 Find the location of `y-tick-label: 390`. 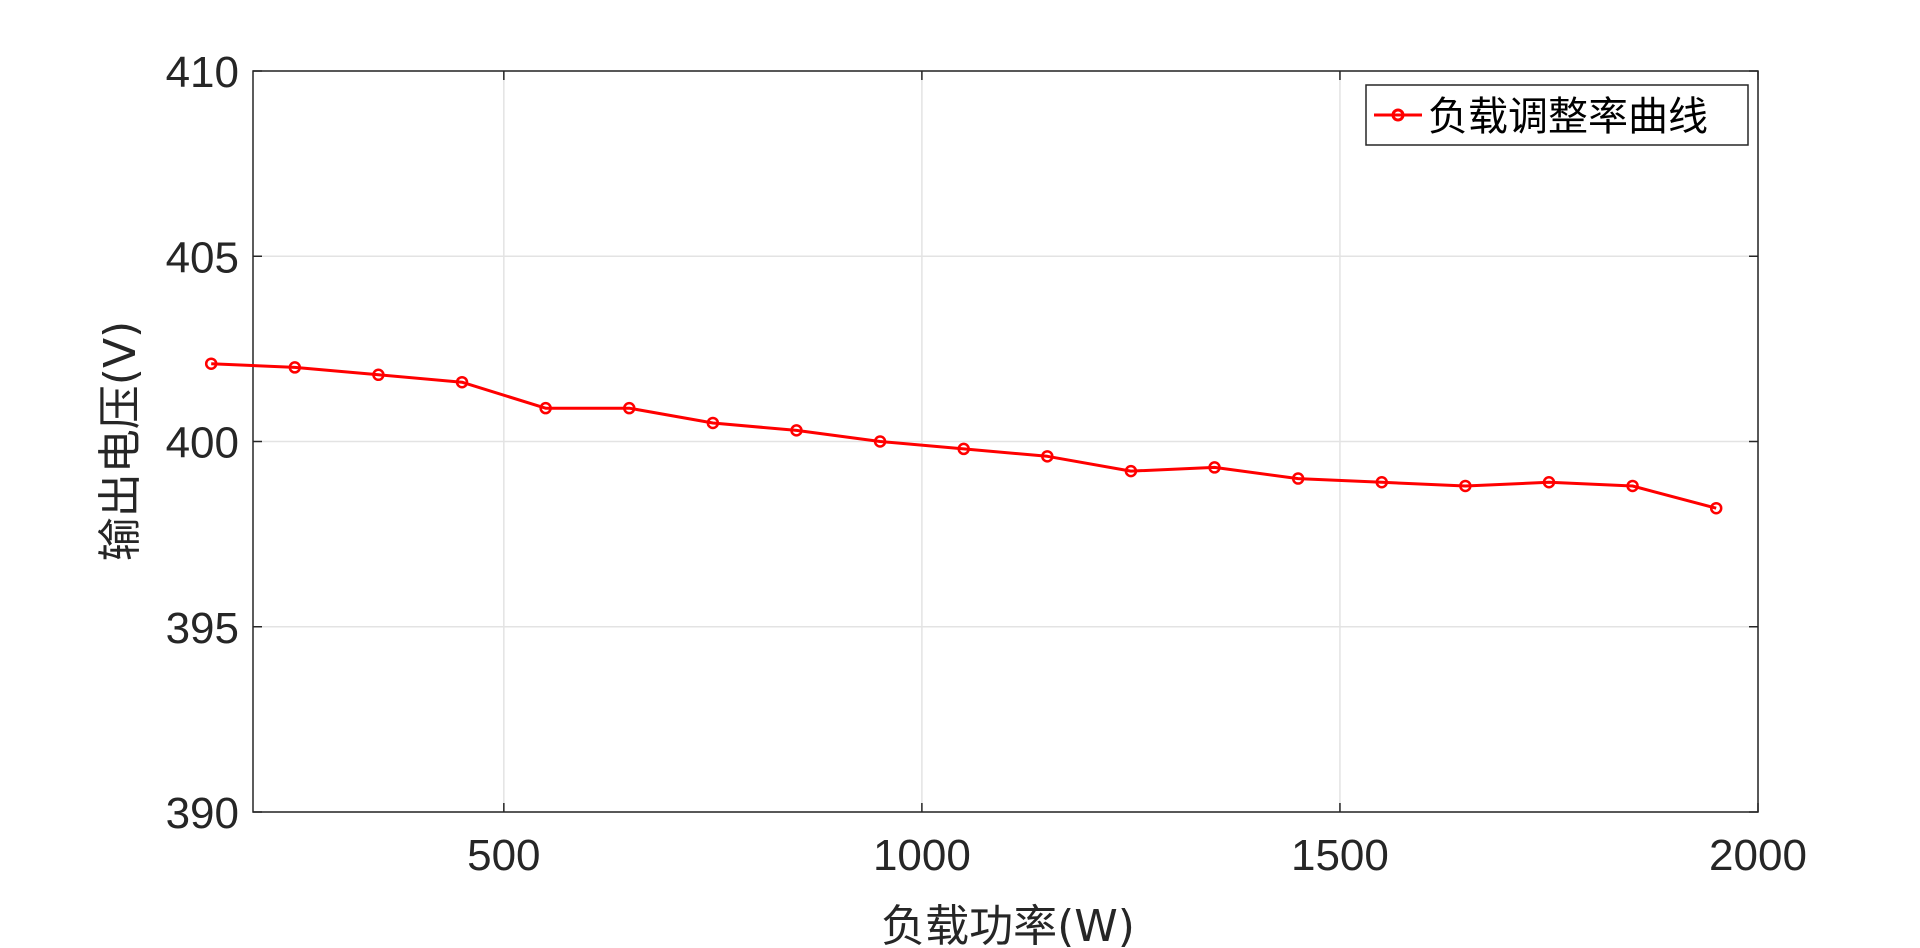

y-tick-label: 390 is located at coordinates (202, 813).